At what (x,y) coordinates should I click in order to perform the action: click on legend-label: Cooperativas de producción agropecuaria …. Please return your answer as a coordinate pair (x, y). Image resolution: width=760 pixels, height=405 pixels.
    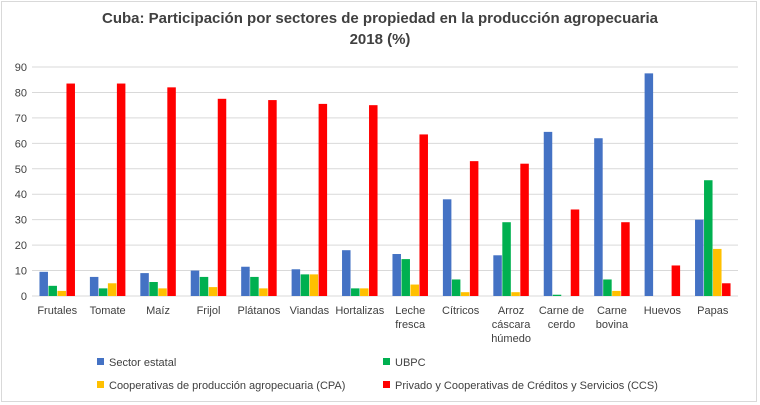
    Looking at the image, I should click on (227, 386).